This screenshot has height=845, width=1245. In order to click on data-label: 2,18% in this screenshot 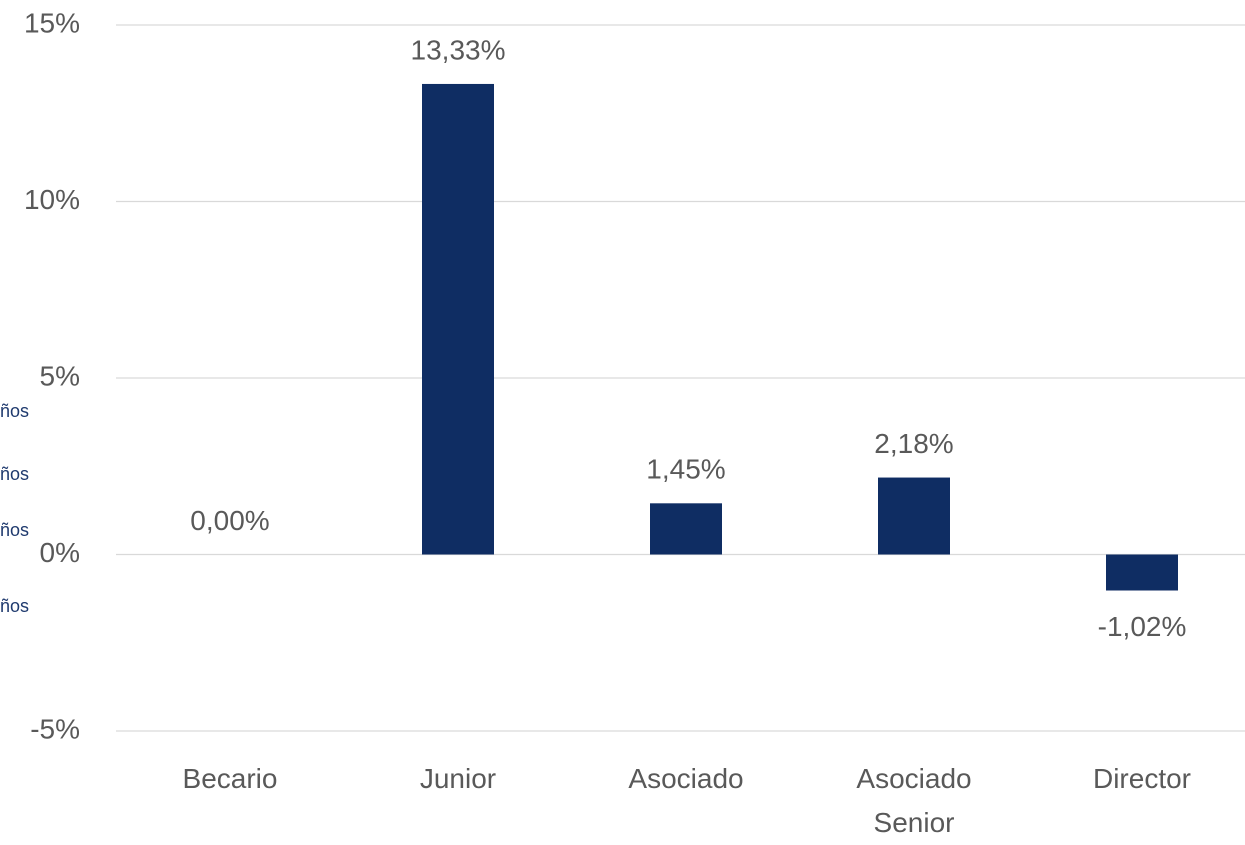, I will do `click(913, 443)`.